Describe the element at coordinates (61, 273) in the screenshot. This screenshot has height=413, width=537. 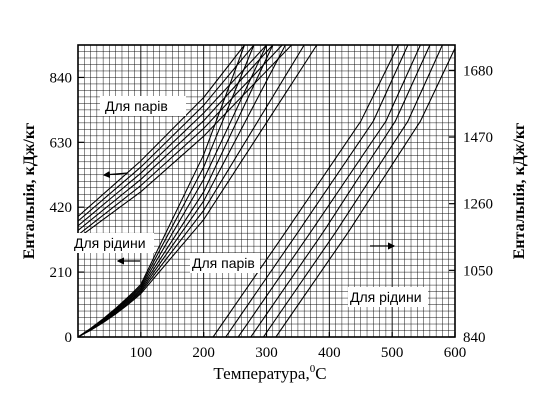
I see `y-left-tick-label: 210` at that location.